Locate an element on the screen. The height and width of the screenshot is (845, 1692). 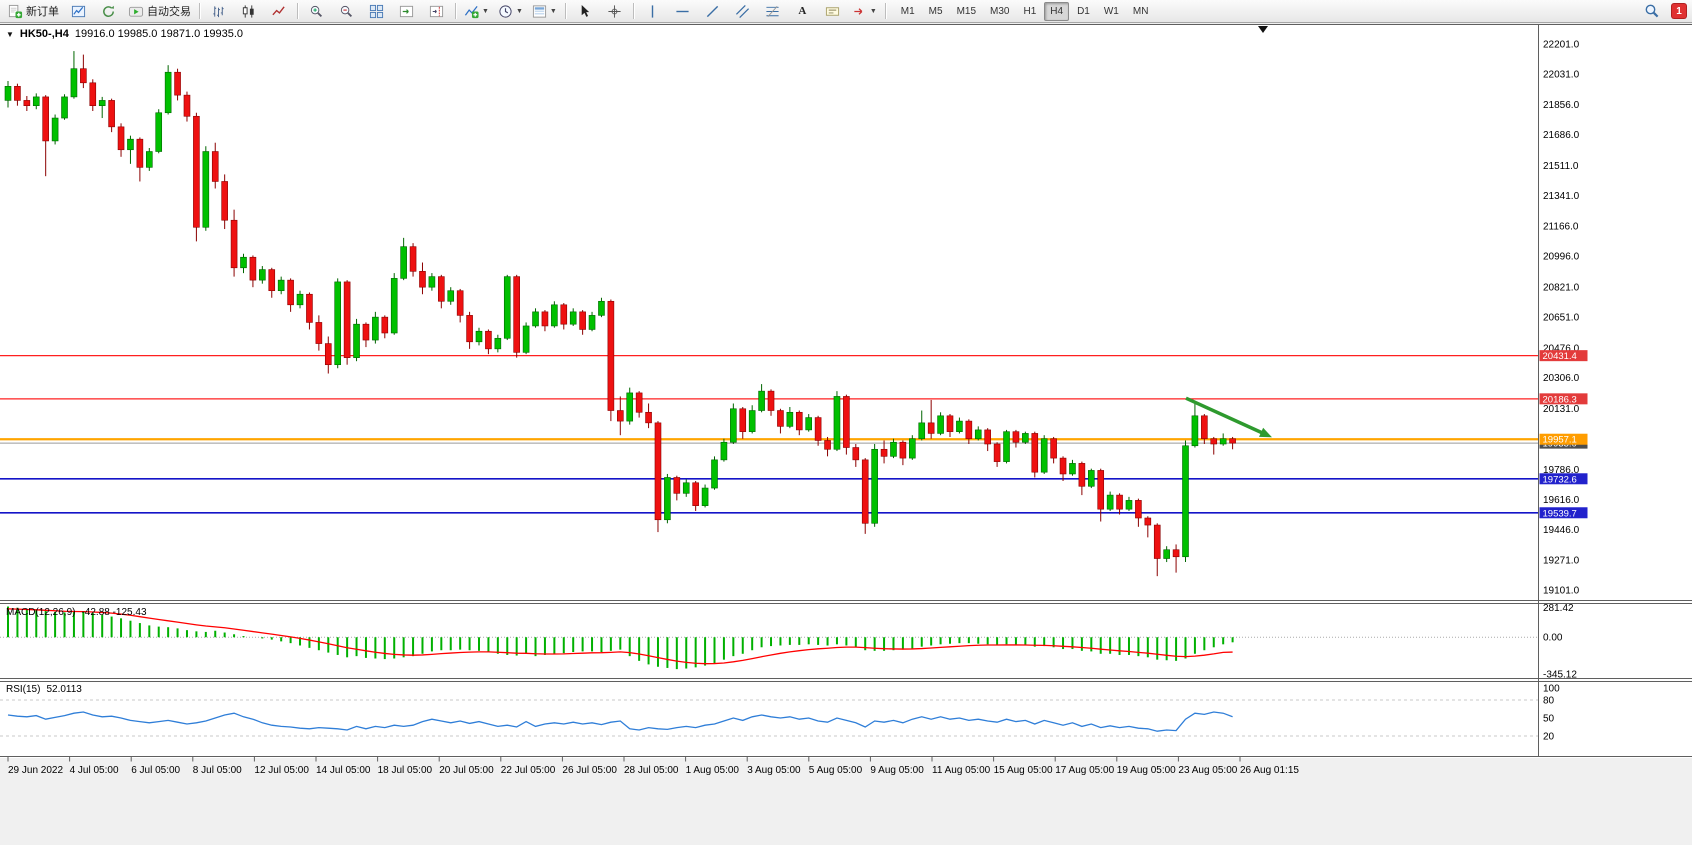
time-axis-bg is located at coordinates (846, 801).